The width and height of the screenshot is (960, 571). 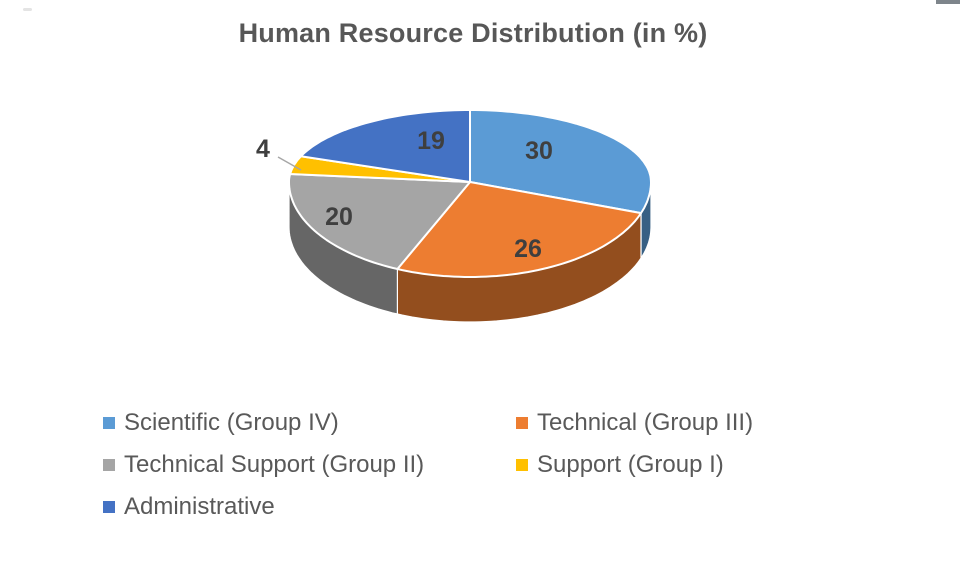 I want to click on smudge-artifact, so click(x=27, y=9).